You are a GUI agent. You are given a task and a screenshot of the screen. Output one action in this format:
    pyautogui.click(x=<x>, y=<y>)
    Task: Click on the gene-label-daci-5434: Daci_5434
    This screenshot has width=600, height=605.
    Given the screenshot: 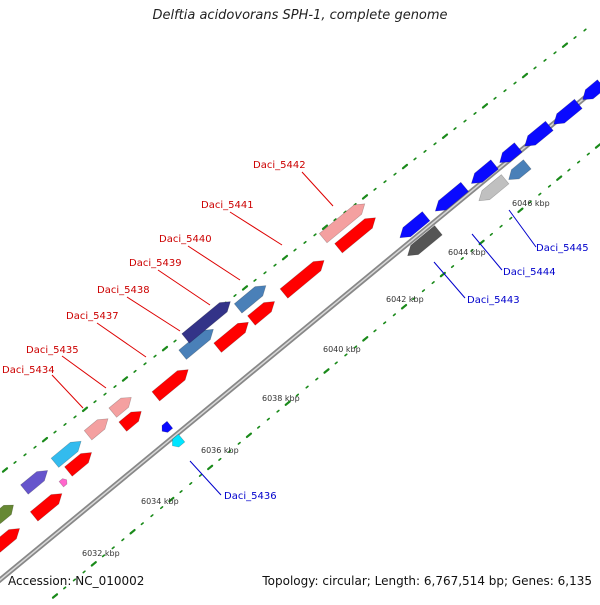 What is the action you would take?
    pyautogui.click(x=28, y=370)
    